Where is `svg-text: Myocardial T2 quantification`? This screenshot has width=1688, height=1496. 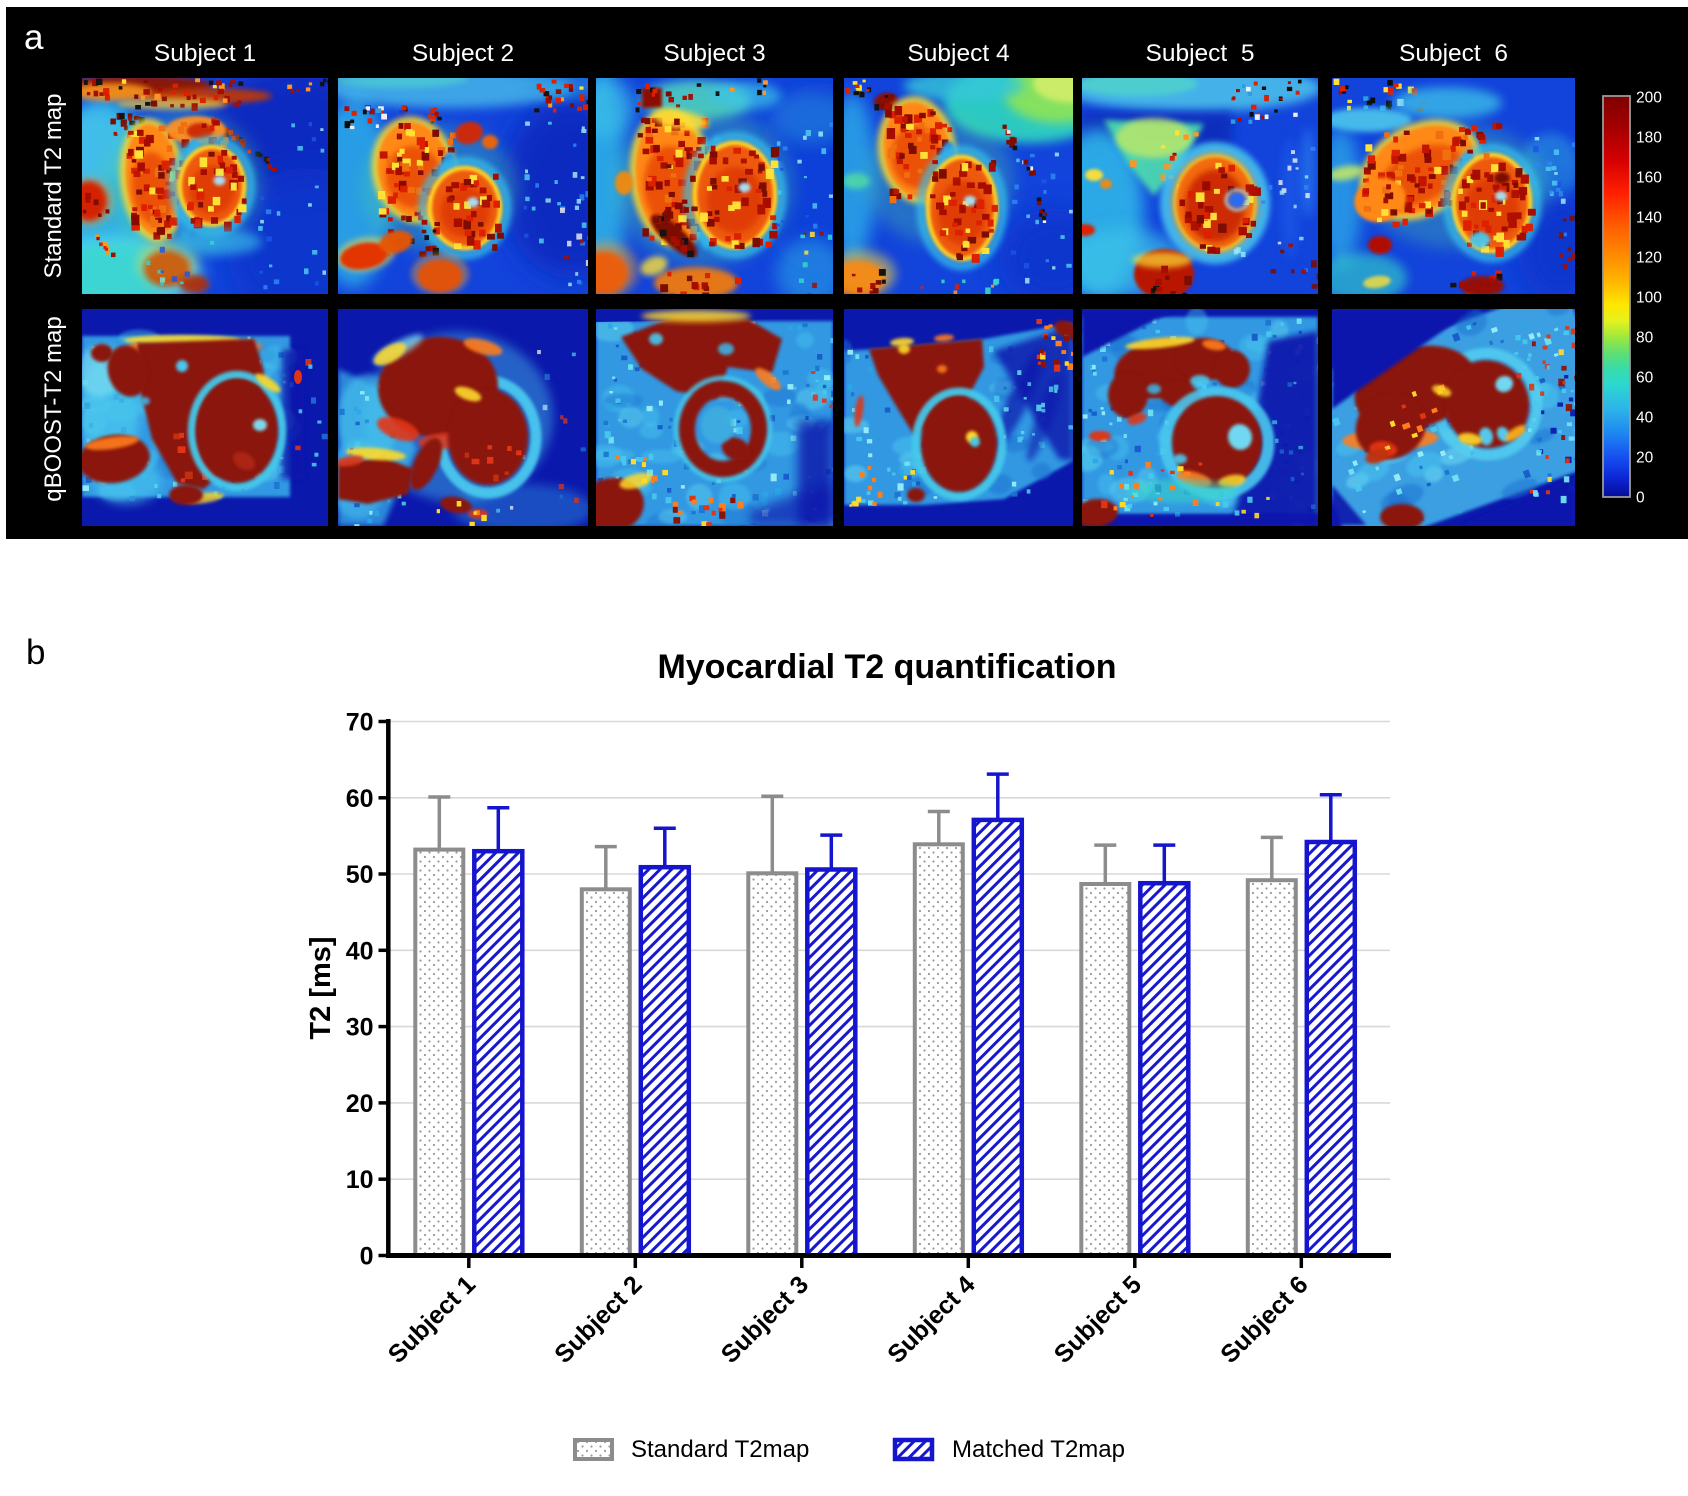 svg-text: Myocardial T2 quantification is located at coordinates (886, 667).